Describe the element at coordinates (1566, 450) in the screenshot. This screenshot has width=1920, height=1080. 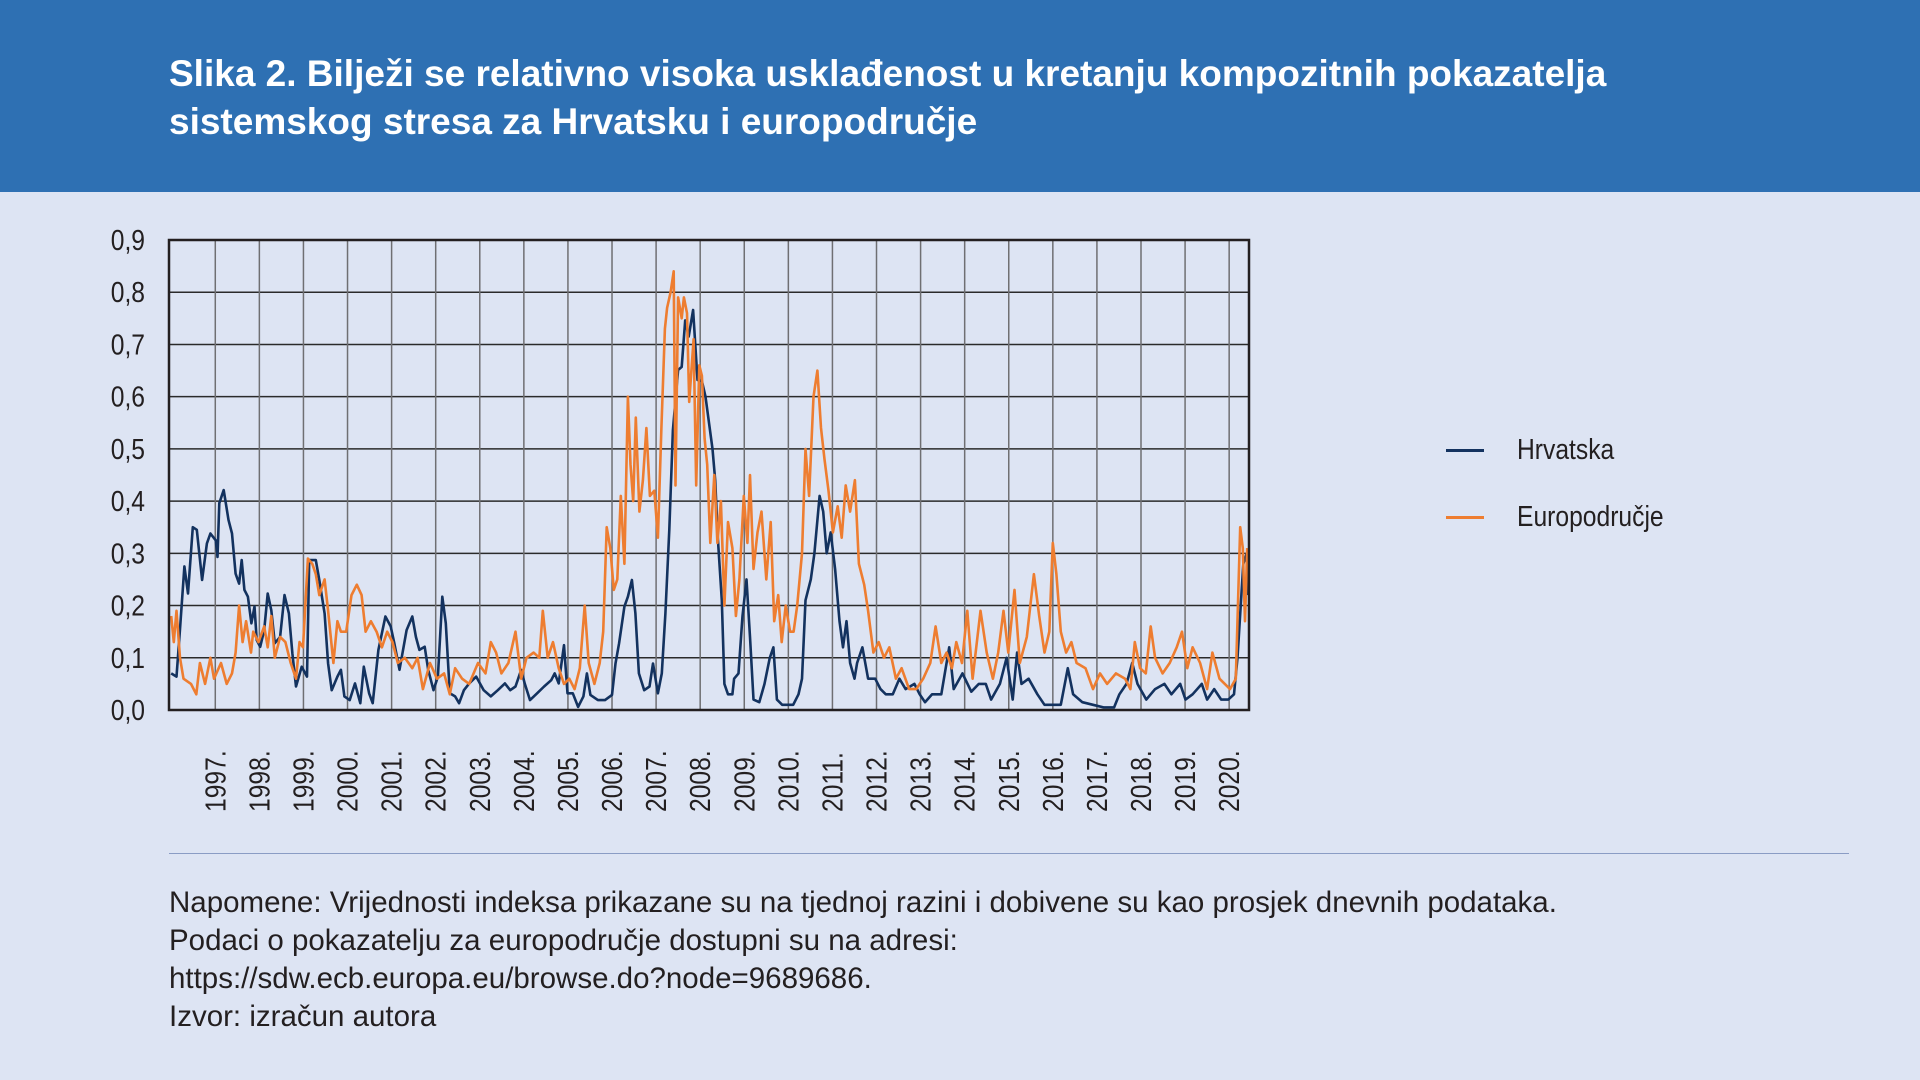
I see `legend-label: Hrvatska` at that location.